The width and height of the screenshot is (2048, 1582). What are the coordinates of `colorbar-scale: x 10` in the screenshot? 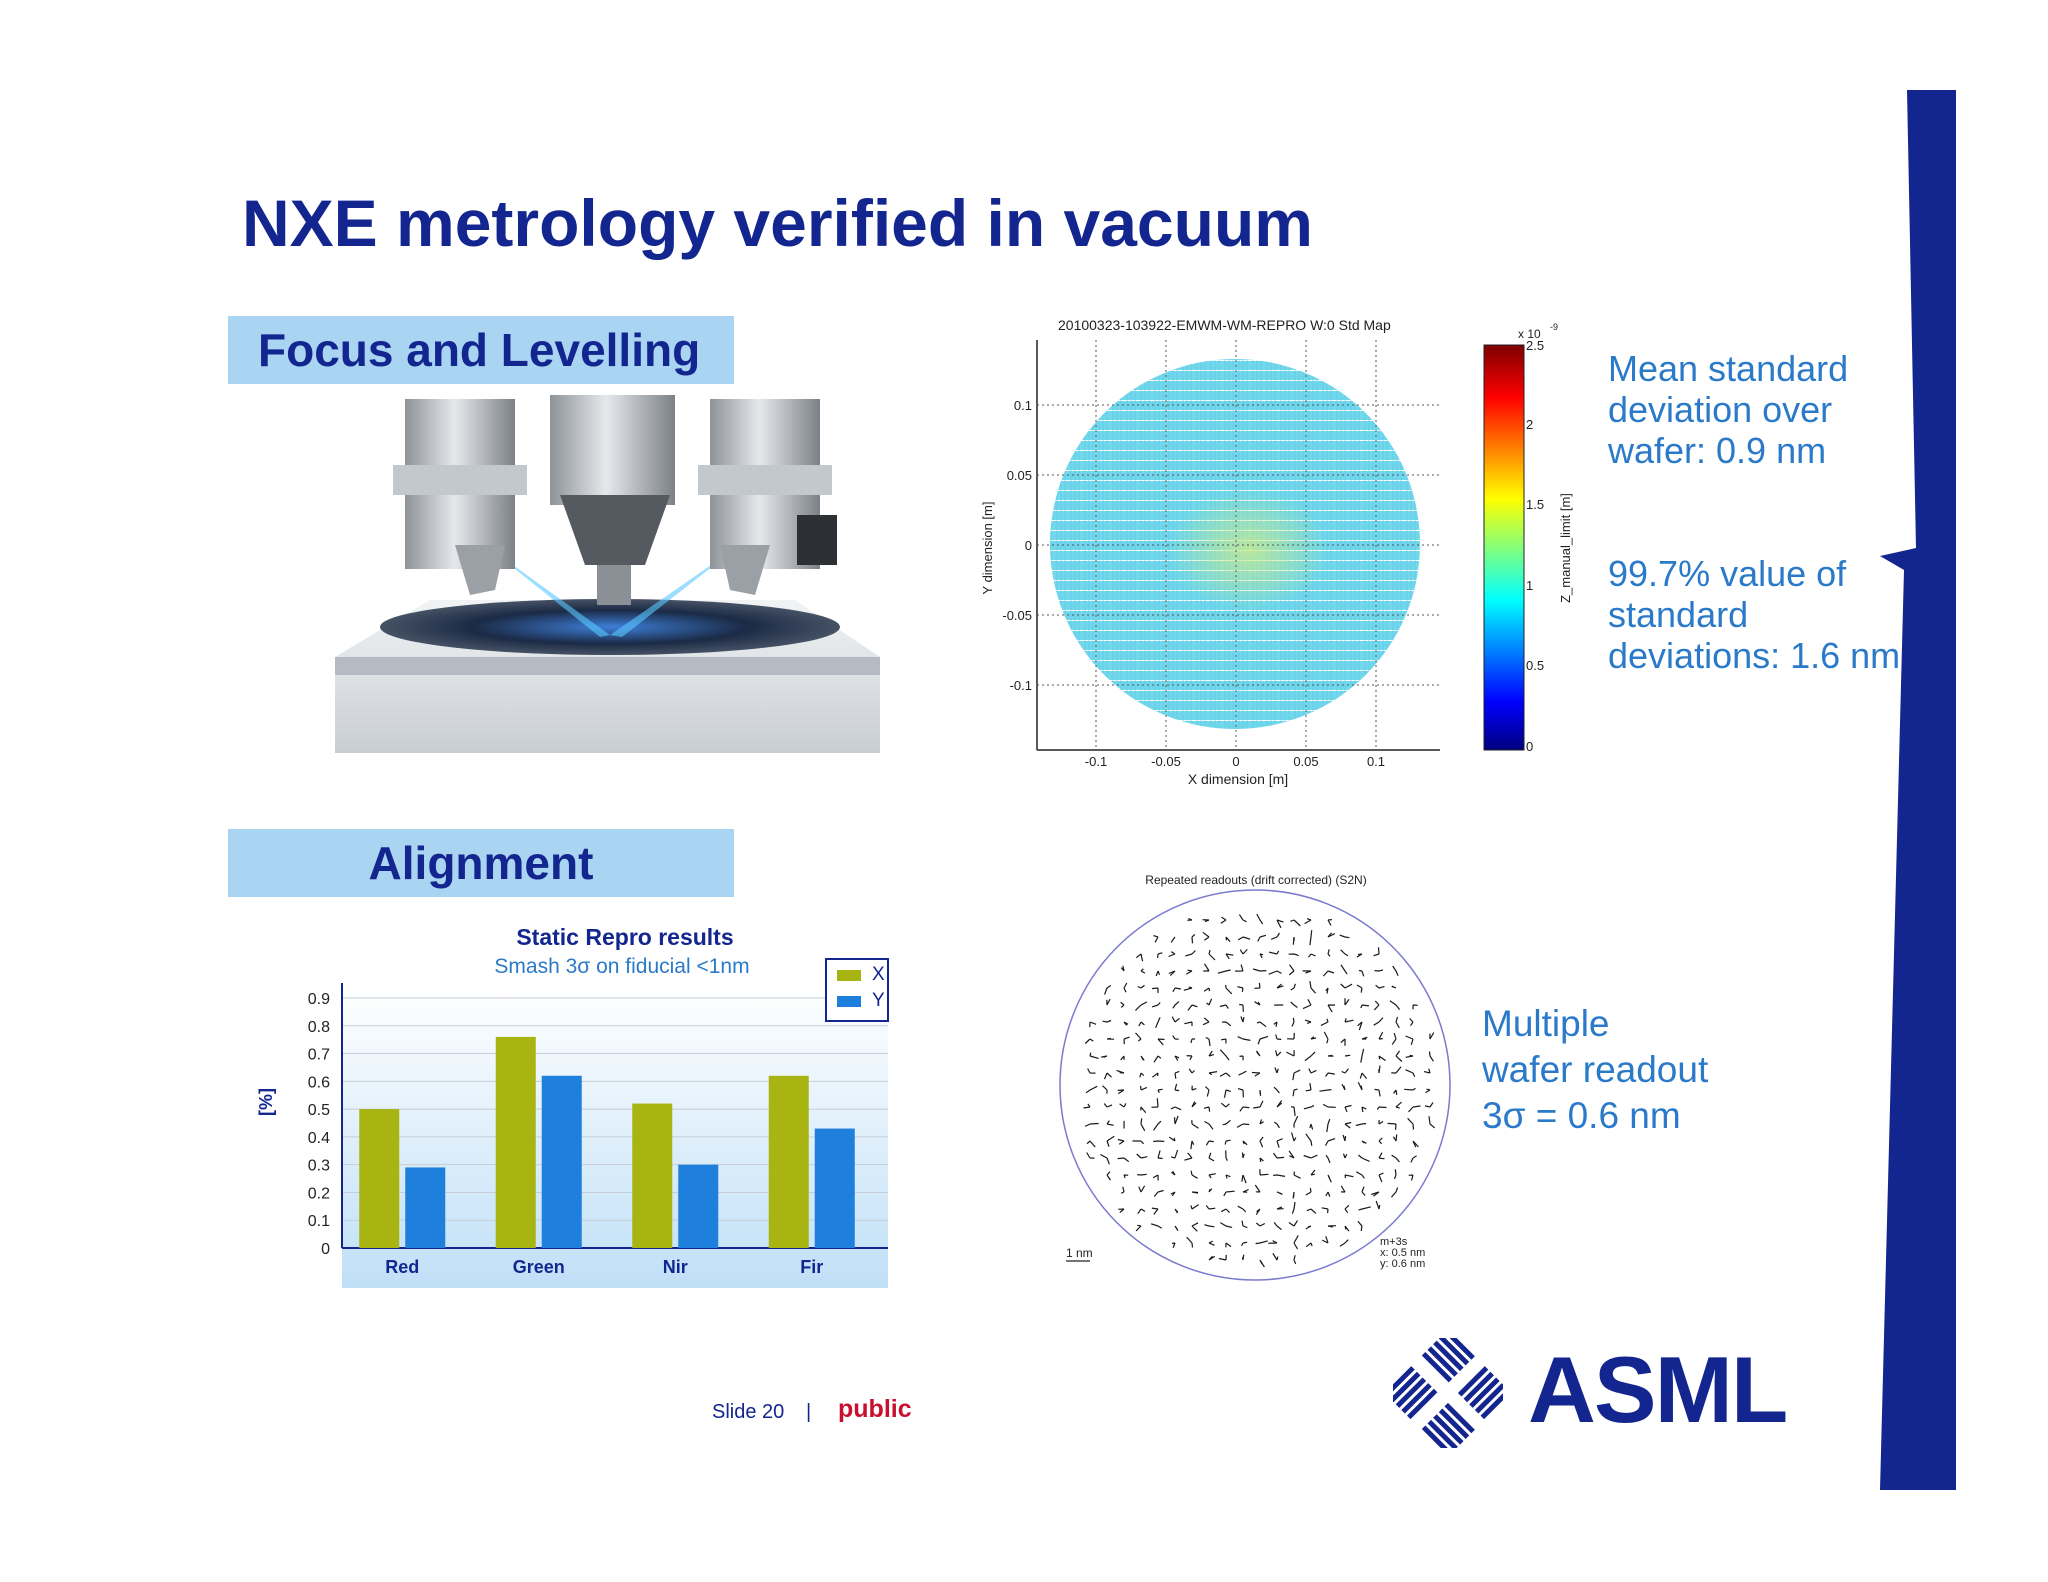 It's located at (1529, 334).